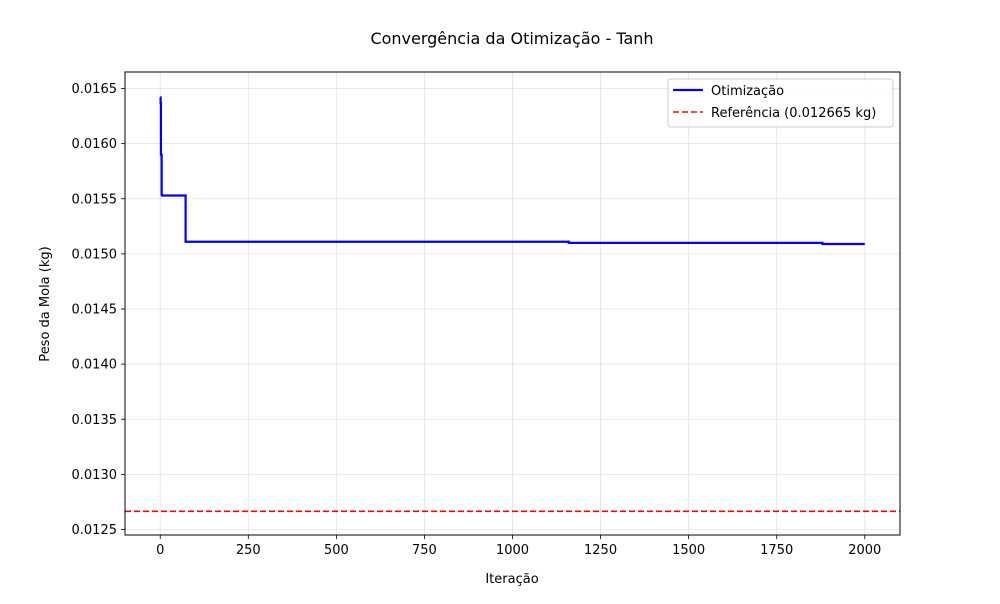 This screenshot has height=604, width=1000. Describe the element at coordinates (600, 550) in the screenshot. I see `x-tick-label: 1250` at that location.